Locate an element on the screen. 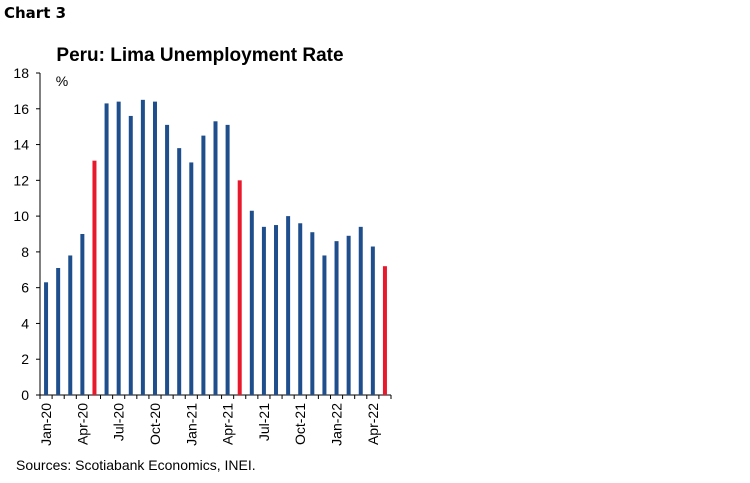  y-tick-label: 12 is located at coordinates (21, 180).